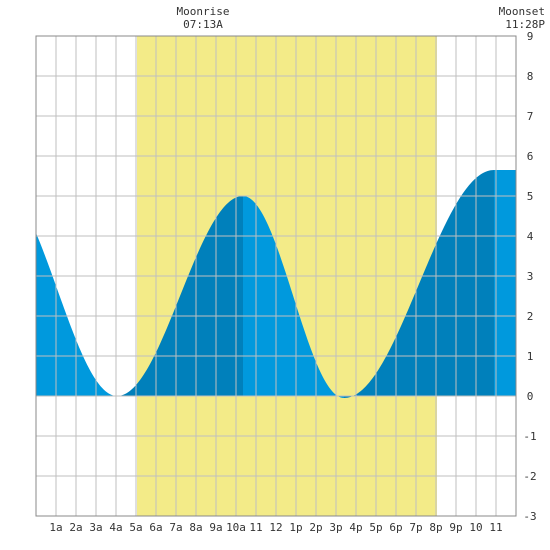 Image resolution: width=550 pixels, height=550 pixels. I want to click on y-tick-label: 9, so click(530, 36).